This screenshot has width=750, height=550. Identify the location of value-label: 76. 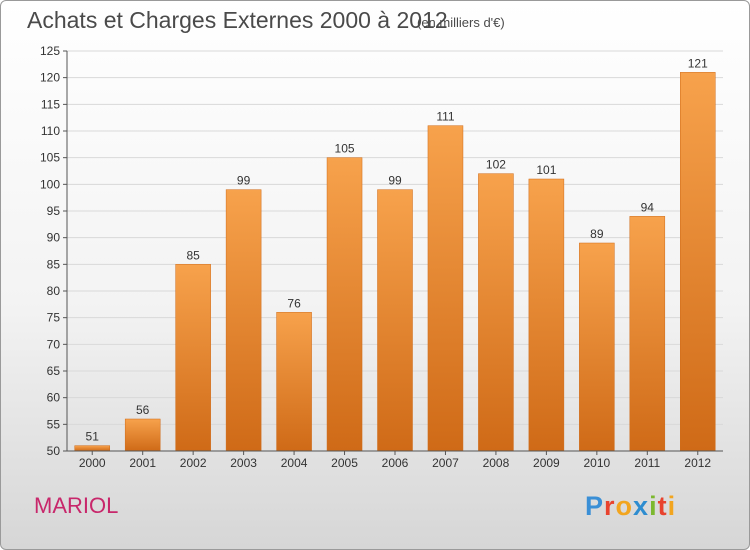
(294, 303).